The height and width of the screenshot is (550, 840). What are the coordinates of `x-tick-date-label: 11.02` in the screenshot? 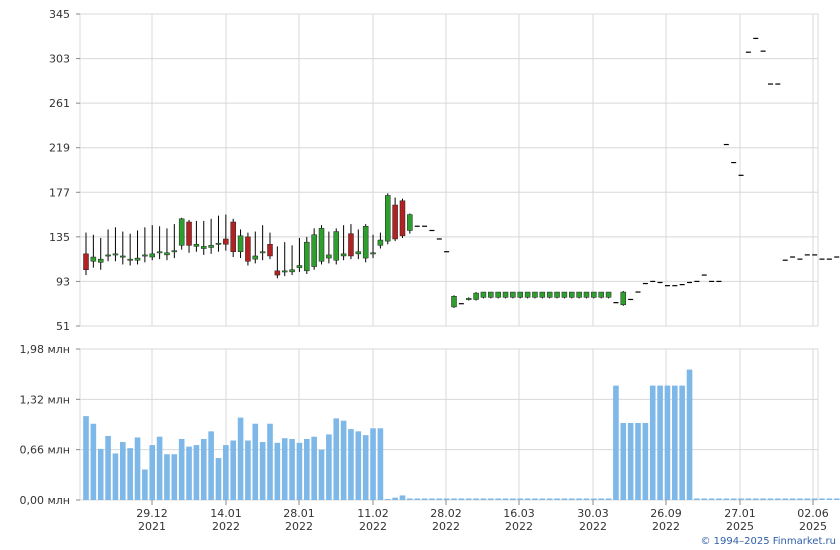 It's located at (373, 513).